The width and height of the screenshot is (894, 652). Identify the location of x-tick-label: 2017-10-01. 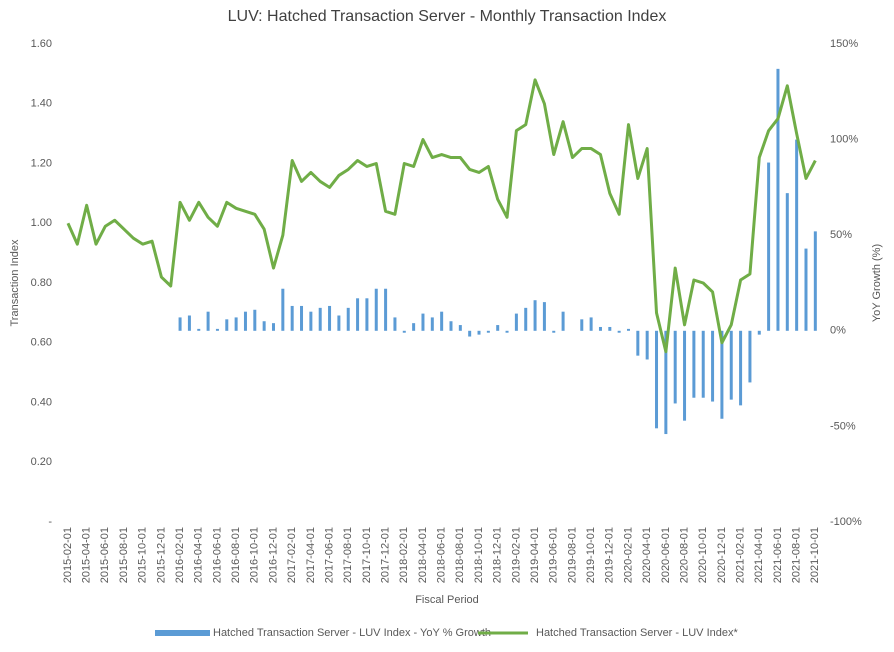
(367, 555).